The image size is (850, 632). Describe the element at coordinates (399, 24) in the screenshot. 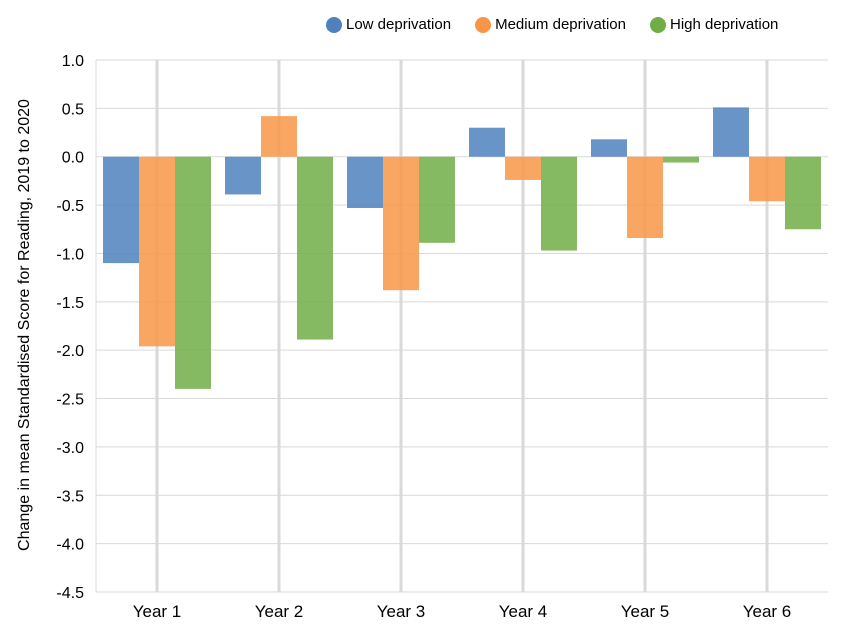

I see `legend-label-low: Low deprivation` at that location.